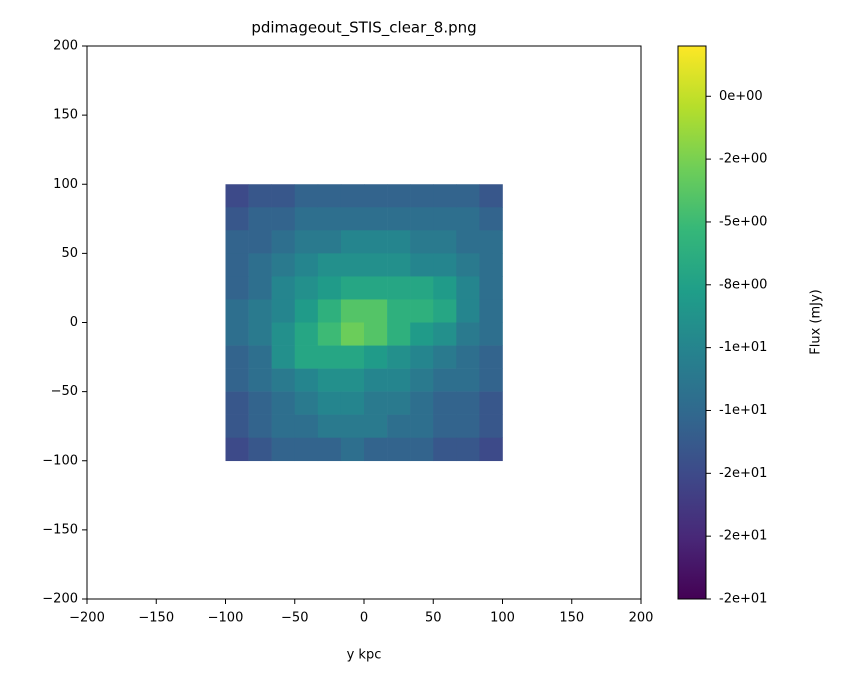  Describe the element at coordinates (87, 618) in the screenshot. I see `x-tick-label: −200` at that location.